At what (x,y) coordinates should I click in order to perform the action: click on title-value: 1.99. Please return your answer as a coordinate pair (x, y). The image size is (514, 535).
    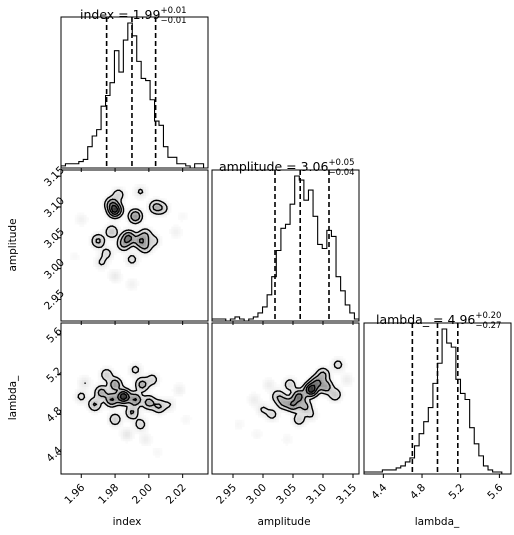
    Looking at the image, I should click on (147, 14).